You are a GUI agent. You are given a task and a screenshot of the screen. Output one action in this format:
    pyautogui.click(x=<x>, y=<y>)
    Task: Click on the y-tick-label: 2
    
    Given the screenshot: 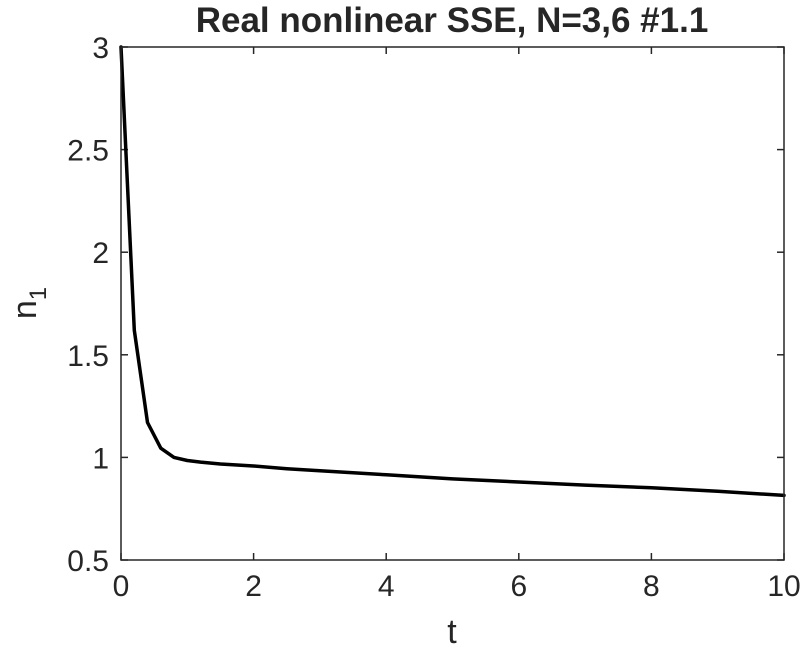 What is the action you would take?
    pyautogui.click(x=100, y=253)
    